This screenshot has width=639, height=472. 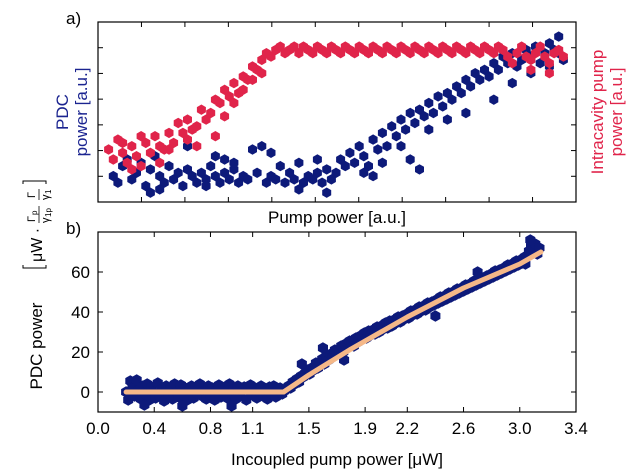 I want to click on panel-a-ylabel-right-line1: Intracavity pump, so click(x=597, y=112).